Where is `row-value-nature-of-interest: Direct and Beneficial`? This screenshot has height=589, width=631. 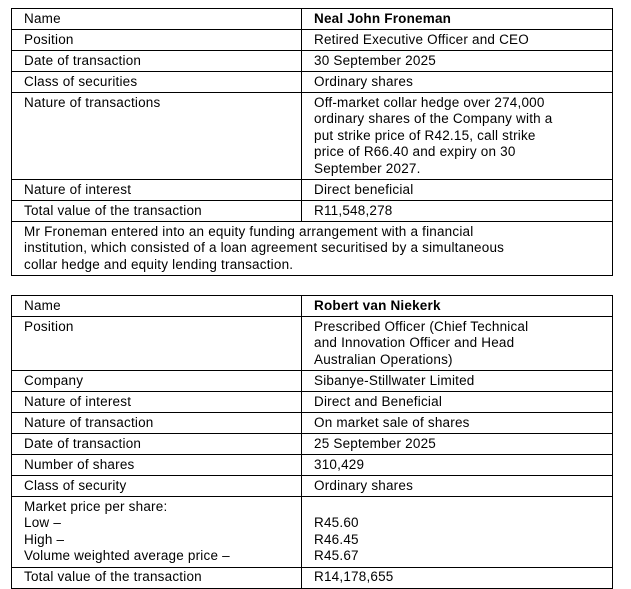
row-value-nature-of-interest: Direct and Beneficial is located at coordinates (457, 402).